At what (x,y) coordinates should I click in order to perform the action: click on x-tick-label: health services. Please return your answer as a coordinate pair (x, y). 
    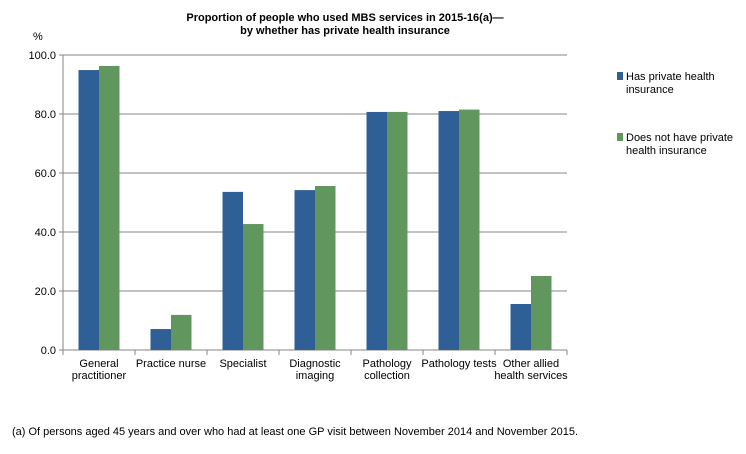
    Looking at the image, I should click on (531, 376).